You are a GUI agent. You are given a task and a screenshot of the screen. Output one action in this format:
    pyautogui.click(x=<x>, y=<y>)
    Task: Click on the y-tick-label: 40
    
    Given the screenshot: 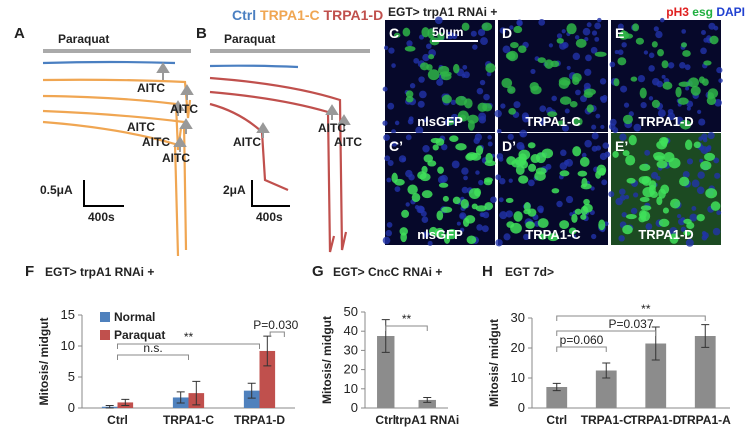 What is the action you would take?
    pyautogui.click(x=351, y=330)
    